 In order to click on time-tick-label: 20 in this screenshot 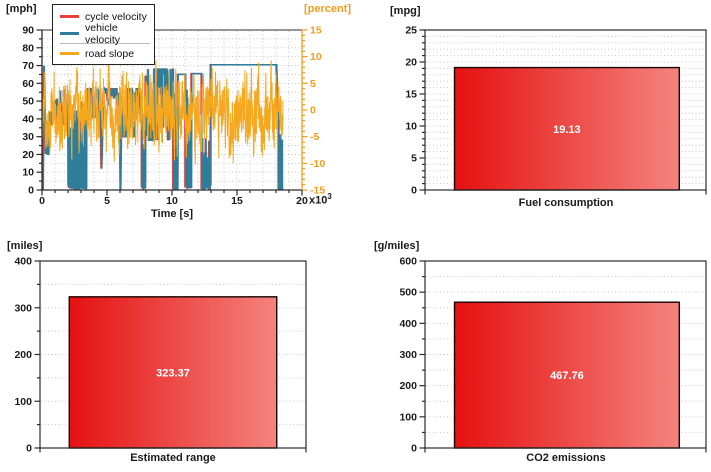, I will do `click(302, 201)`.